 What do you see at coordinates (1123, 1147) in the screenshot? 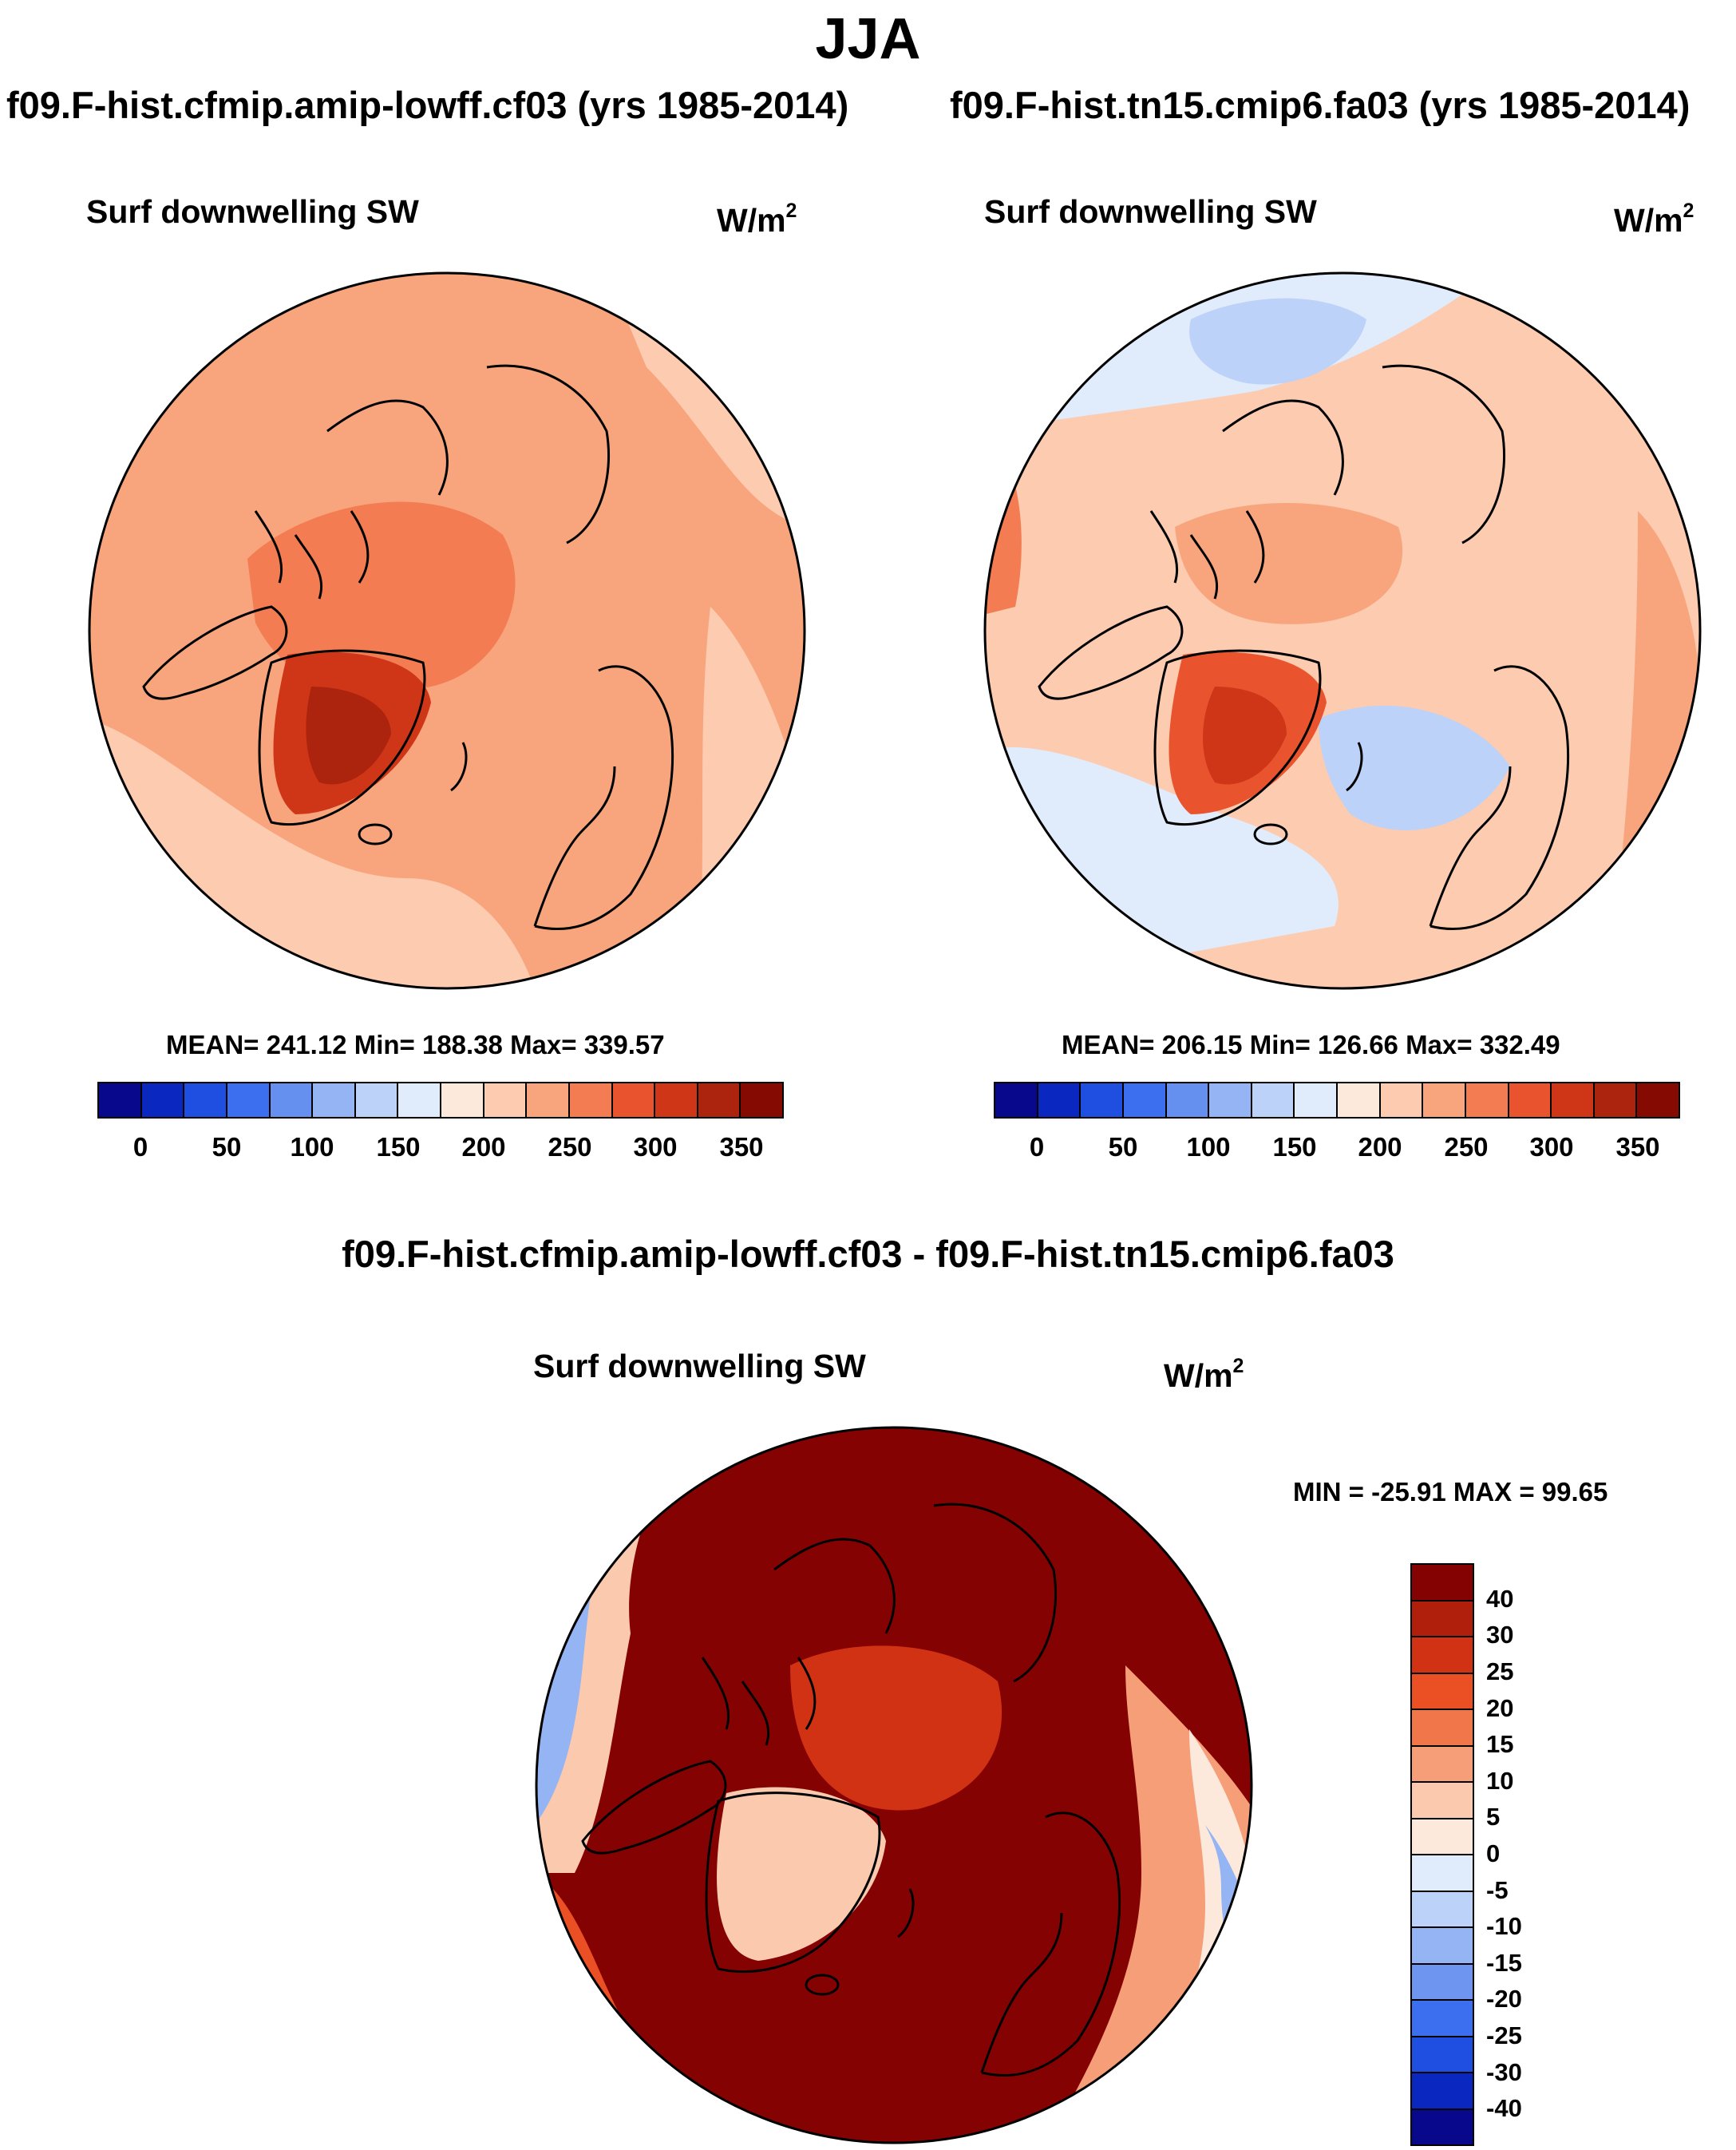
I see `panel-2-colorbar-tick: 50` at bounding box center [1123, 1147].